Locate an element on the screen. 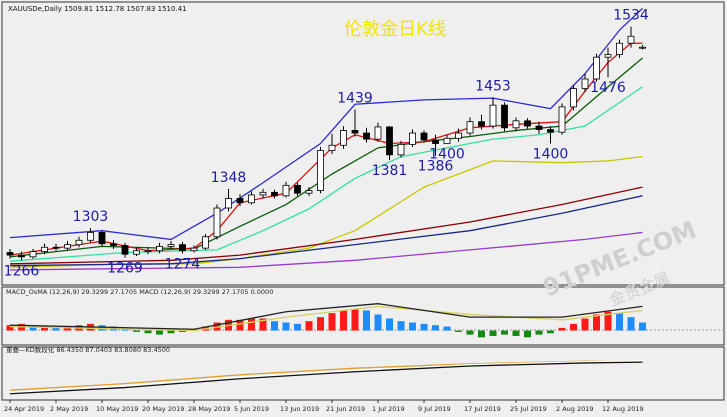  x-tick-label: 20 May 2019 is located at coordinates (163, 409).